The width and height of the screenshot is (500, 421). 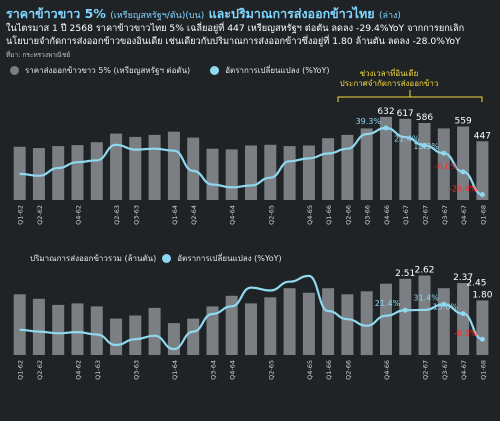 What do you see at coordinates (387, 215) in the screenshot?
I see `top-tick-19: Q4-66` at bounding box center [387, 215].